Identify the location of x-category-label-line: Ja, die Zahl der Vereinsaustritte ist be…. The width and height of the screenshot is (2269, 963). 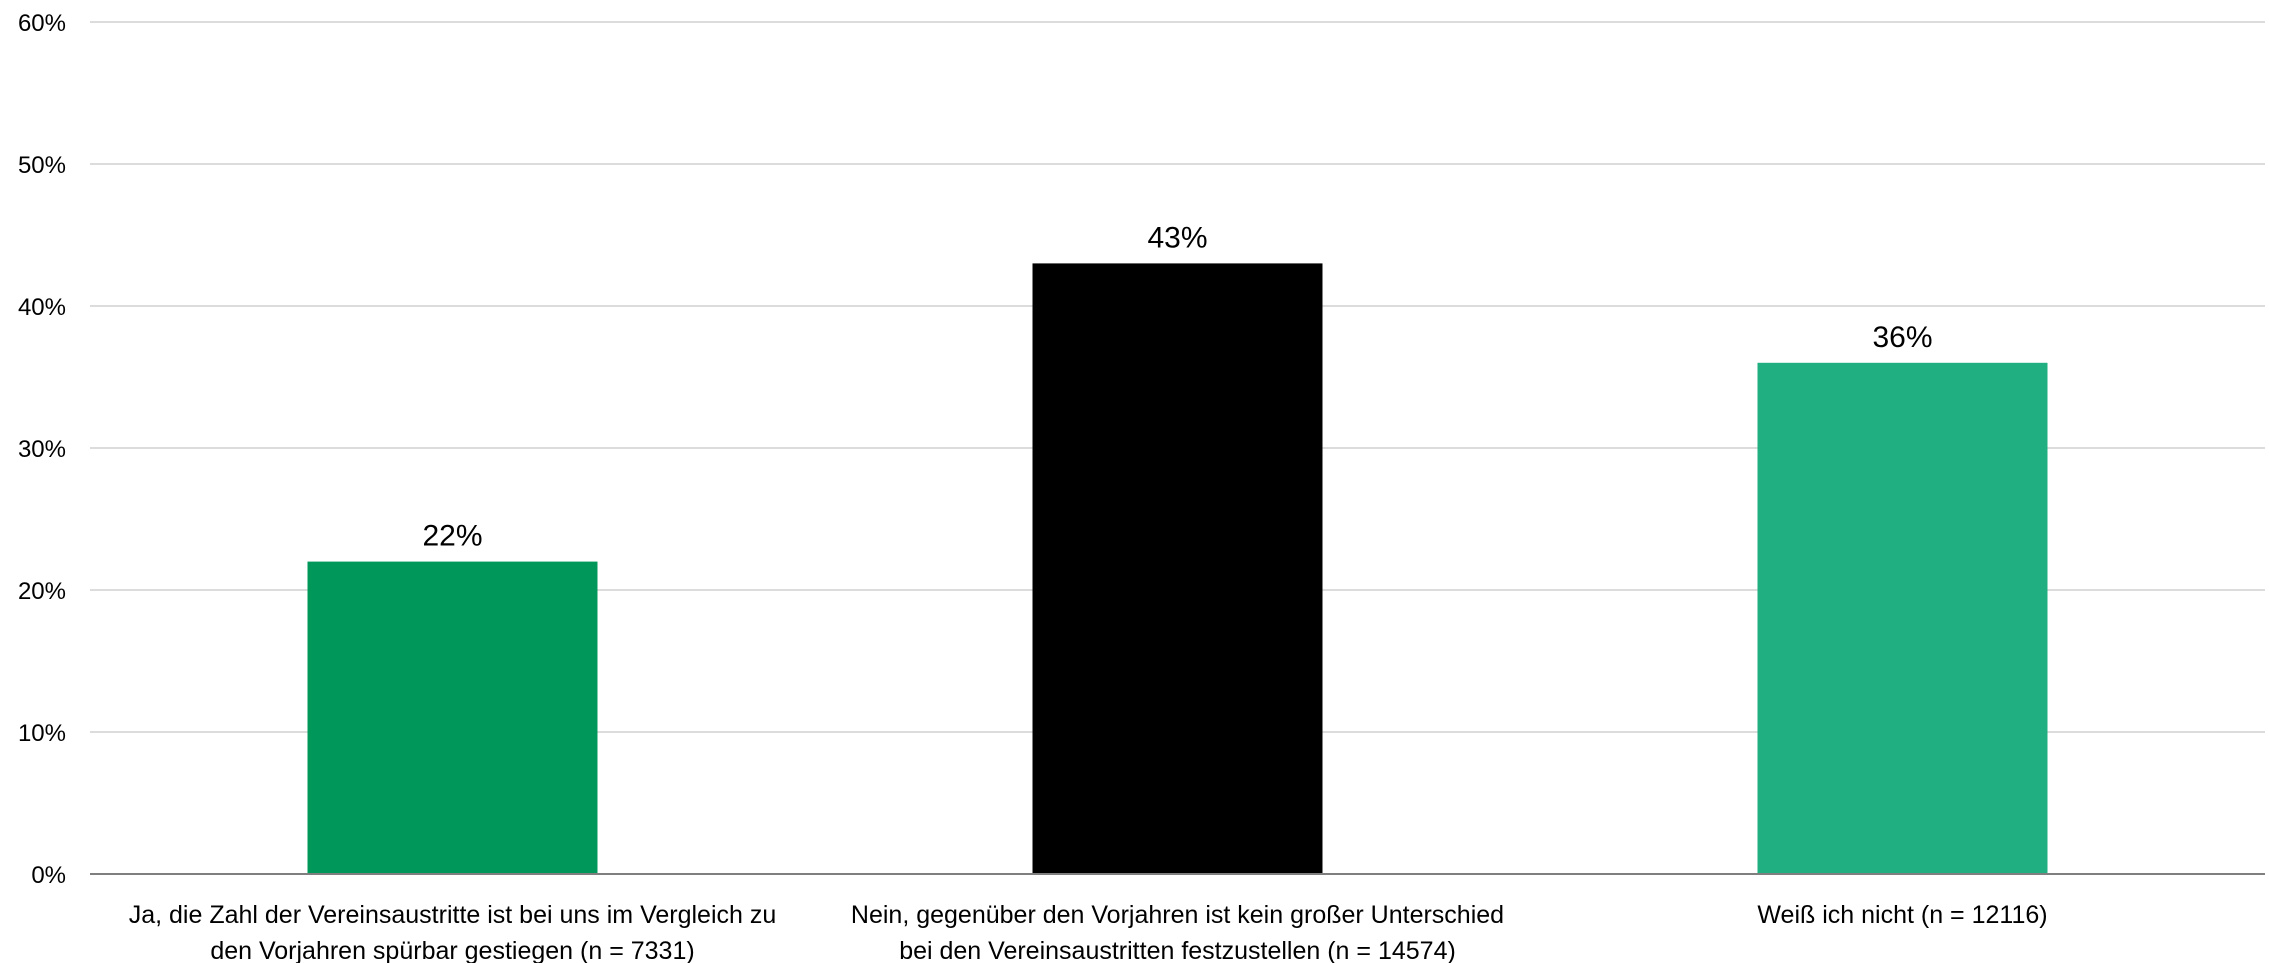
(453, 915).